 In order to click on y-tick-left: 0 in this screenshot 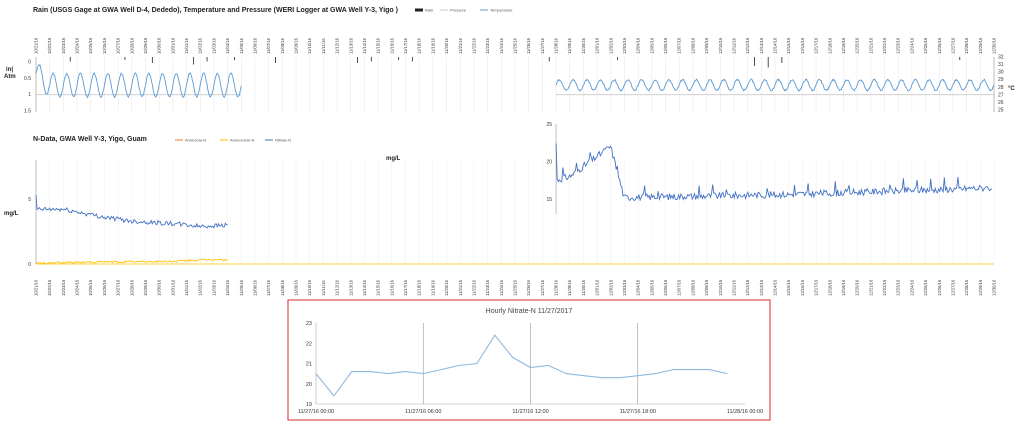, I will do `click(29, 63)`.